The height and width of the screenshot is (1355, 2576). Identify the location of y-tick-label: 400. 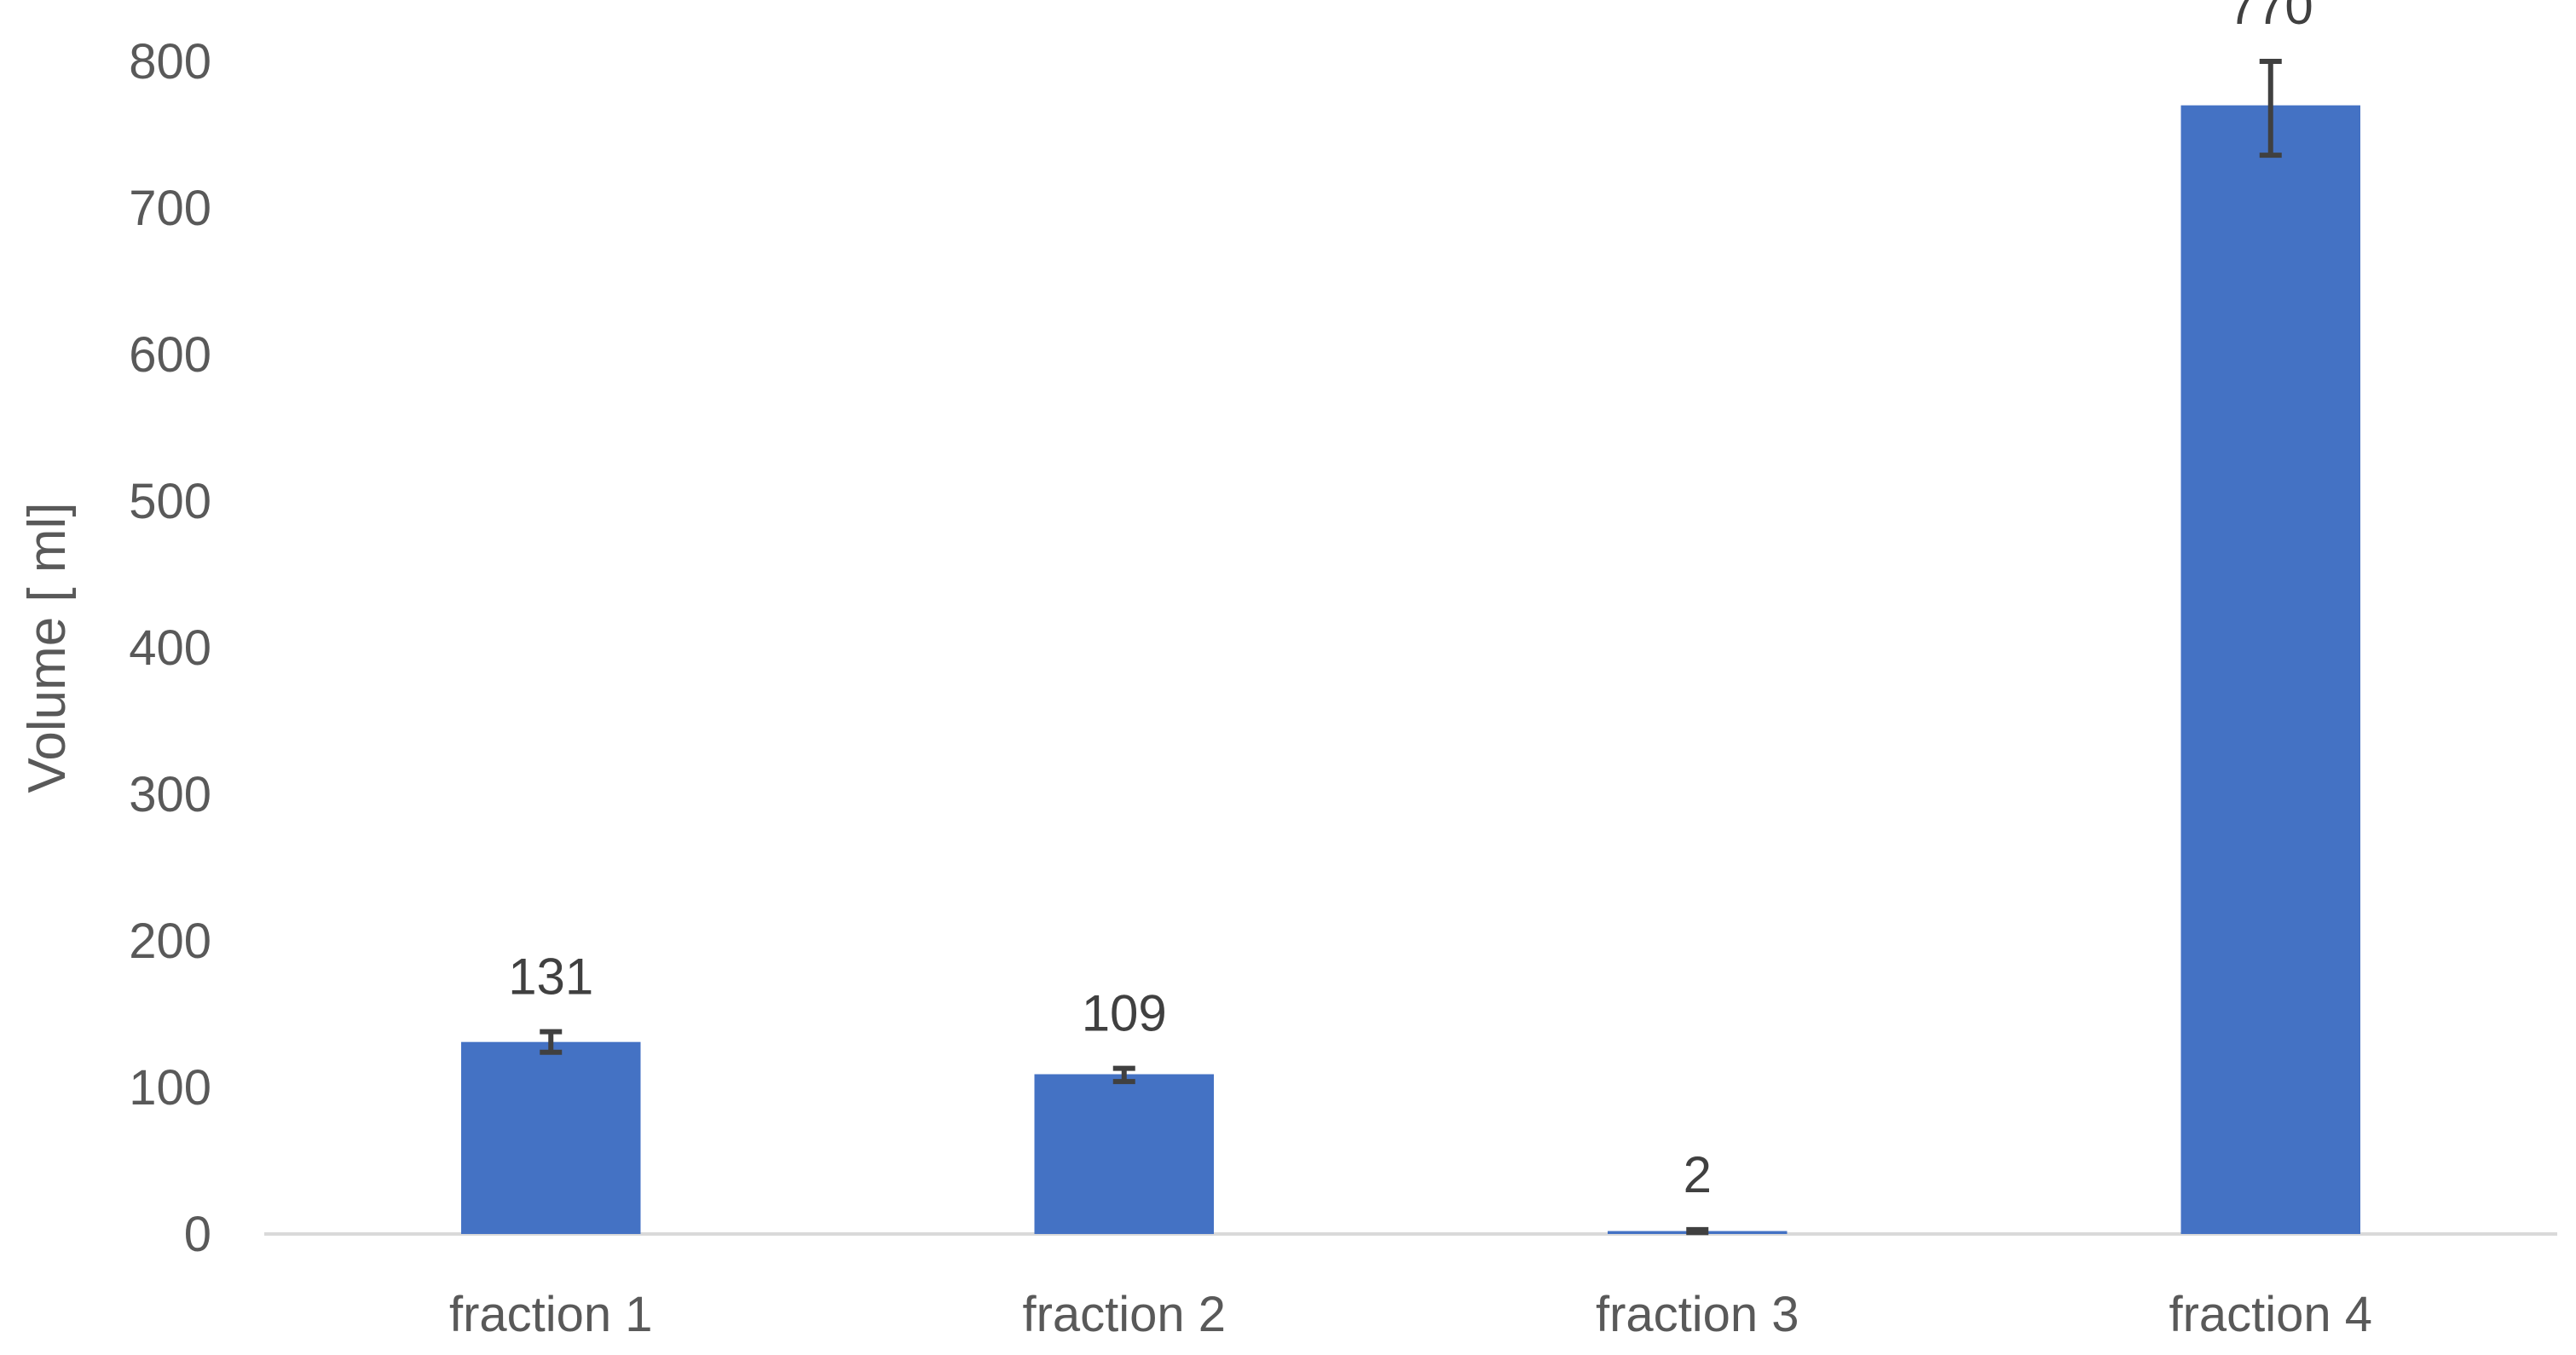
(170, 648).